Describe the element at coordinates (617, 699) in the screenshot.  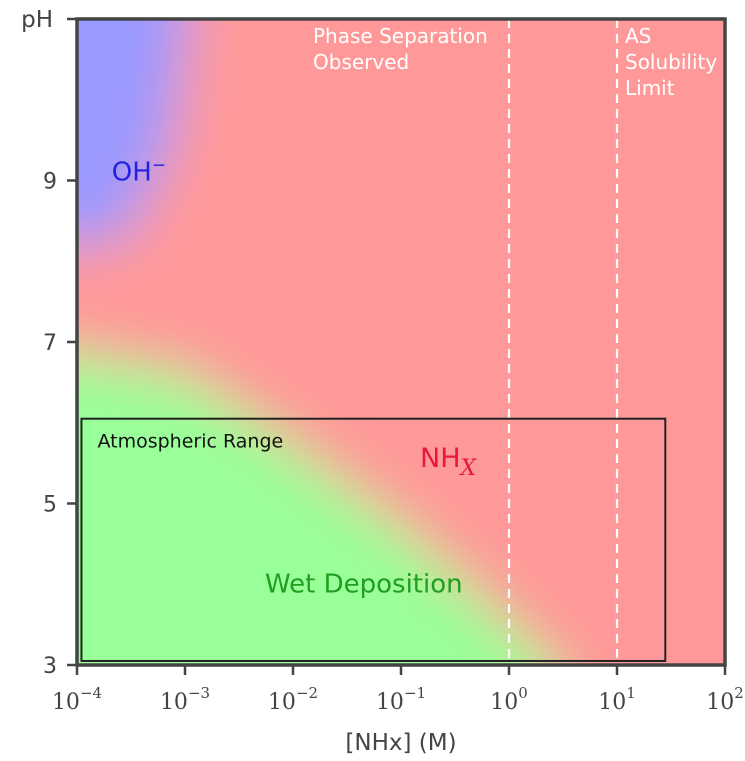
I see `x-tick-label-6: 10¹` at that location.